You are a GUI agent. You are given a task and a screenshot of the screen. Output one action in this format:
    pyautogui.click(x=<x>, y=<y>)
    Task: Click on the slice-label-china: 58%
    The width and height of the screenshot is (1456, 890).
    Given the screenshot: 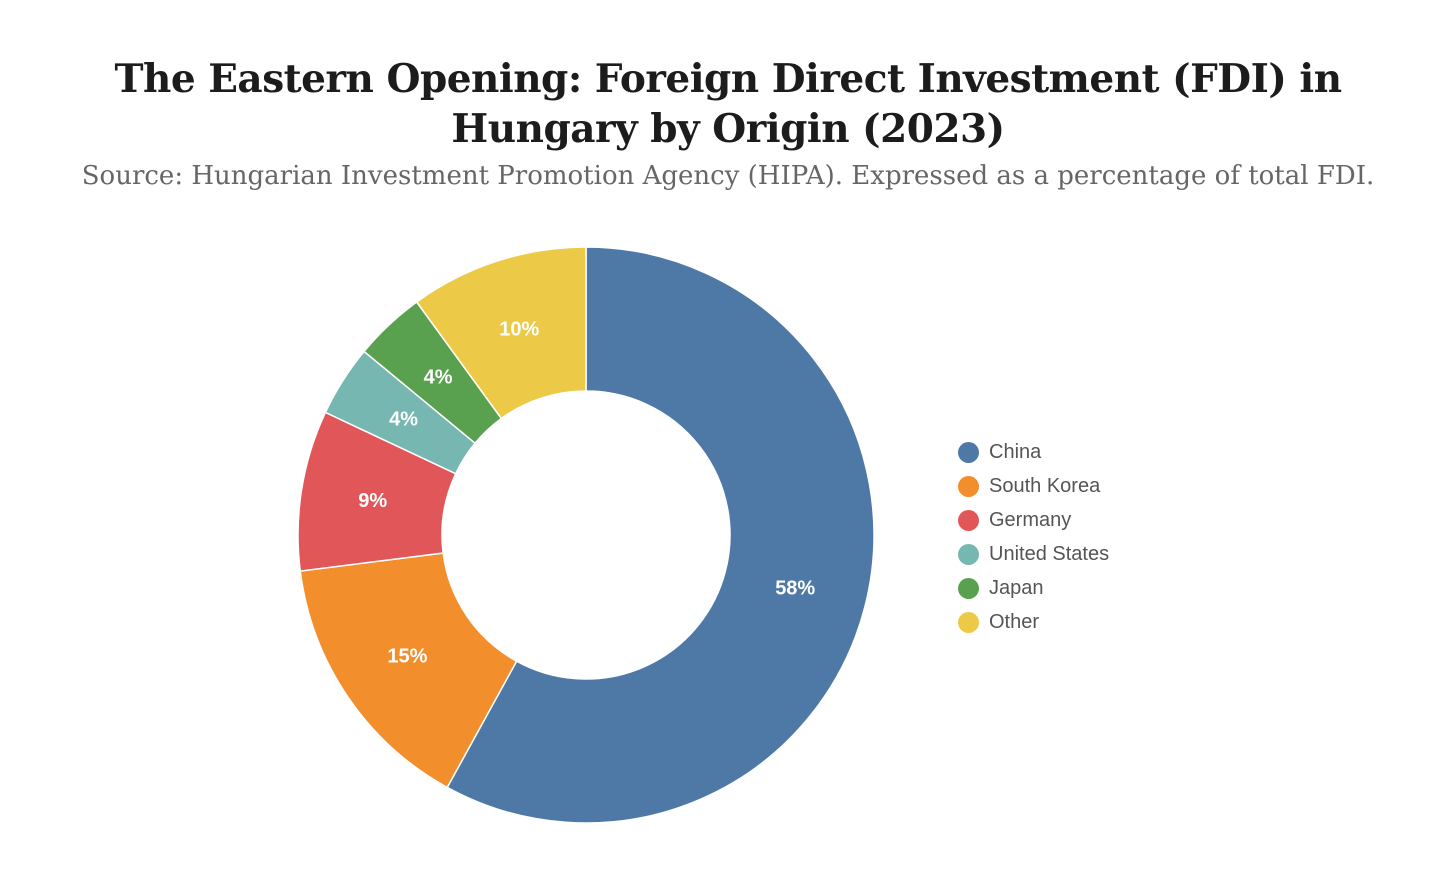 What is the action you would take?
    pyautogui.click(x=795, y=589)
    